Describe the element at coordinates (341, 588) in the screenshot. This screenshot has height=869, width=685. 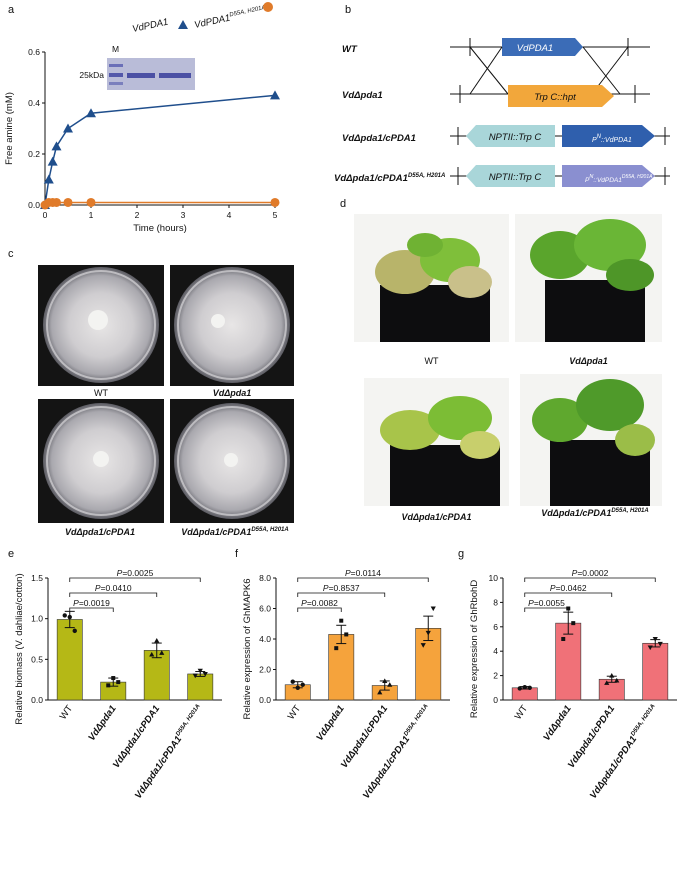
I see `f-pvalue: P=0.8537` at that location.